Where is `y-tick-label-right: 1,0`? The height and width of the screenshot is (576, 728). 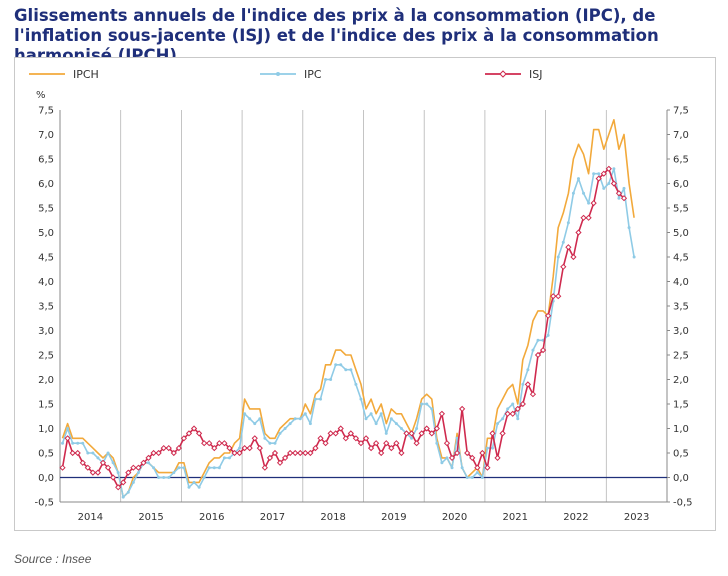
y-tick-label-right: 1,0 is located at coordinates (681, 429).